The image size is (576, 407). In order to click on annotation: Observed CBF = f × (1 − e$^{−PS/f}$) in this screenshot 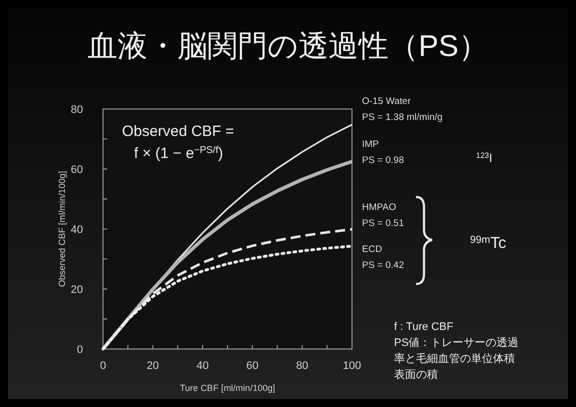, I will do `click(178, 142)`.